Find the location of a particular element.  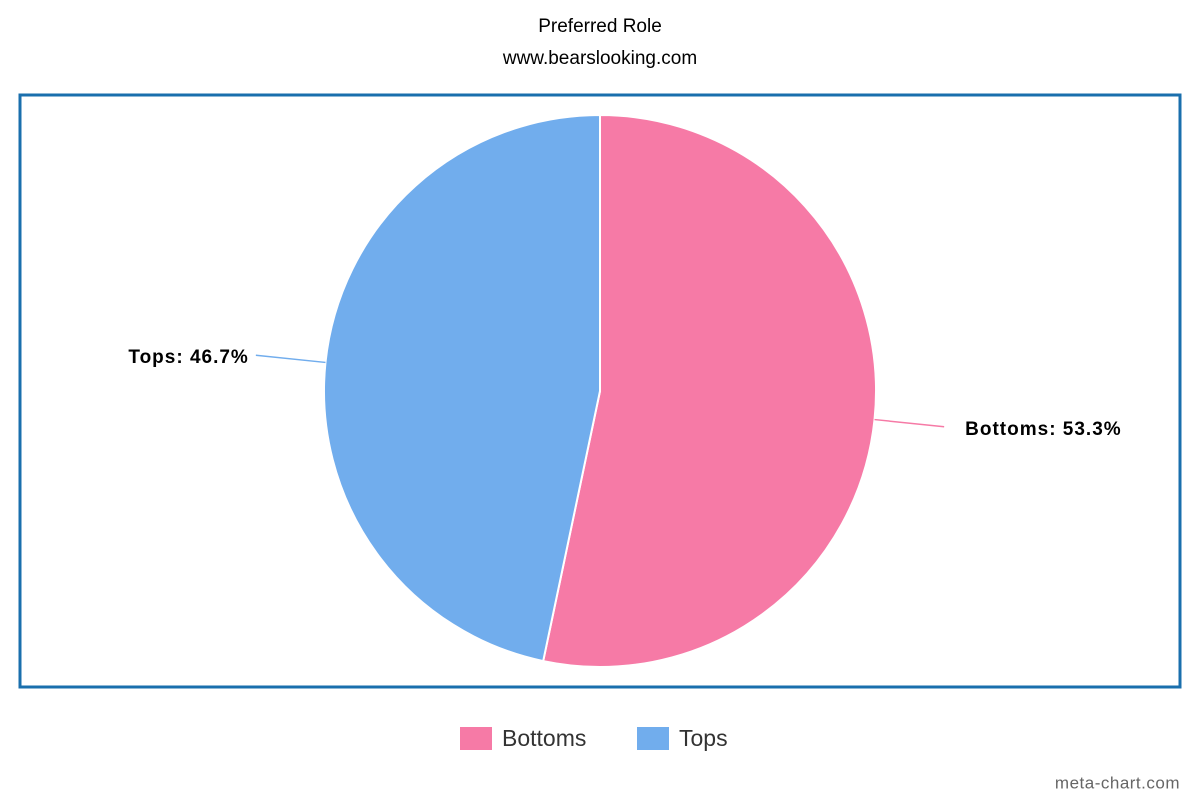

credit: meta-chart.com is located at coordinates (1117, 782).